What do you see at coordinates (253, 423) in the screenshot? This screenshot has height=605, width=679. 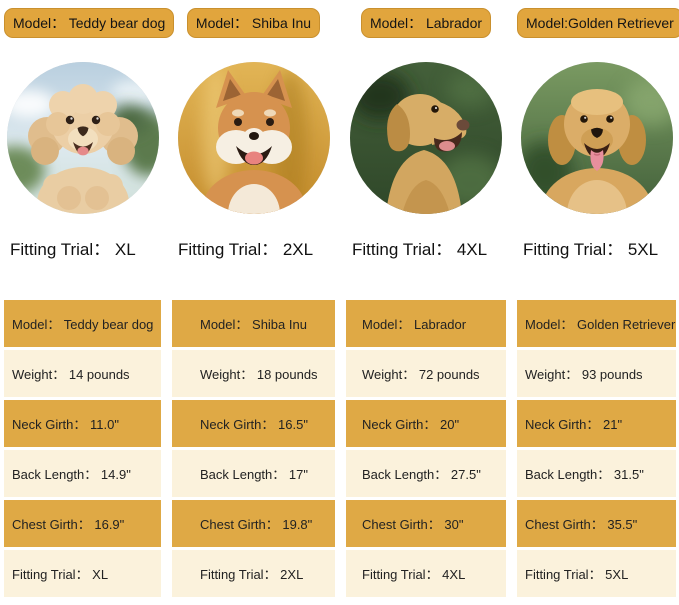 I see `table-row-neck-girth: Neck Girth： 16.5"` at bounding box center [253, 423].